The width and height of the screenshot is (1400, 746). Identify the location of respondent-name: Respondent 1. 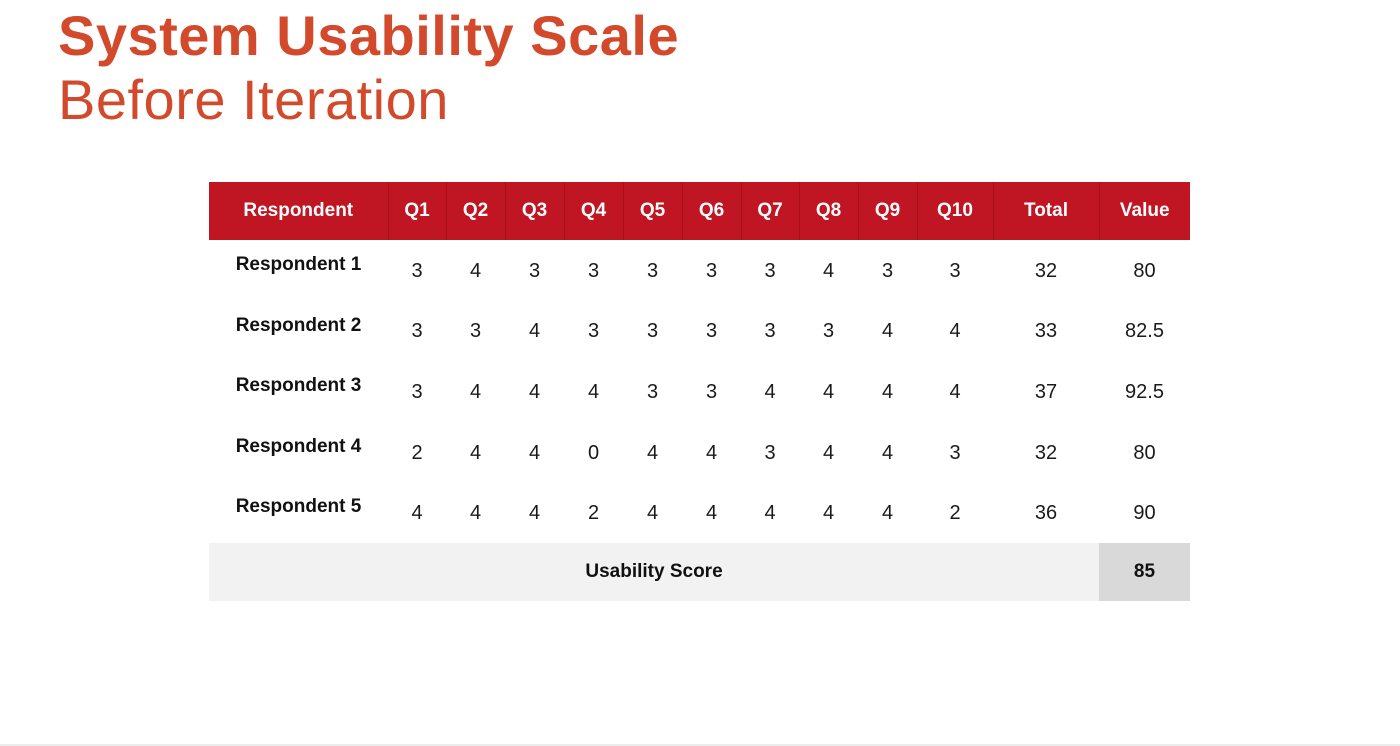
(298, 264).